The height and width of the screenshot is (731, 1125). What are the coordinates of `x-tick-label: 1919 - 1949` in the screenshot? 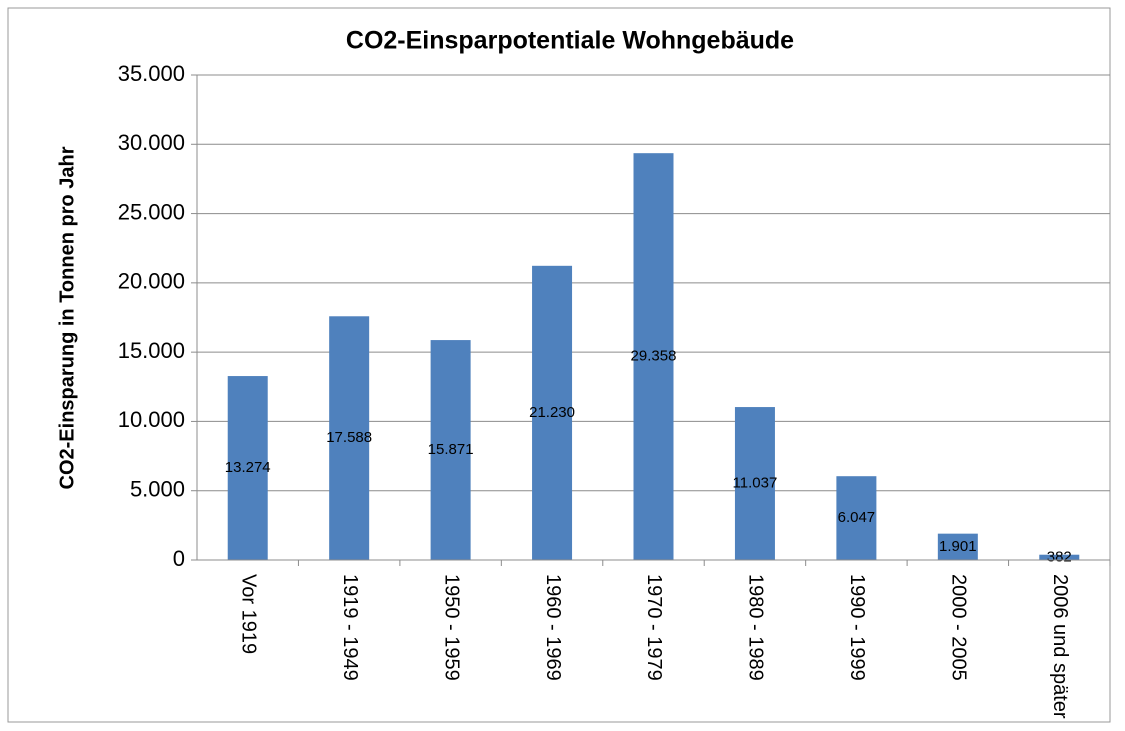 It's located at (350, 627).